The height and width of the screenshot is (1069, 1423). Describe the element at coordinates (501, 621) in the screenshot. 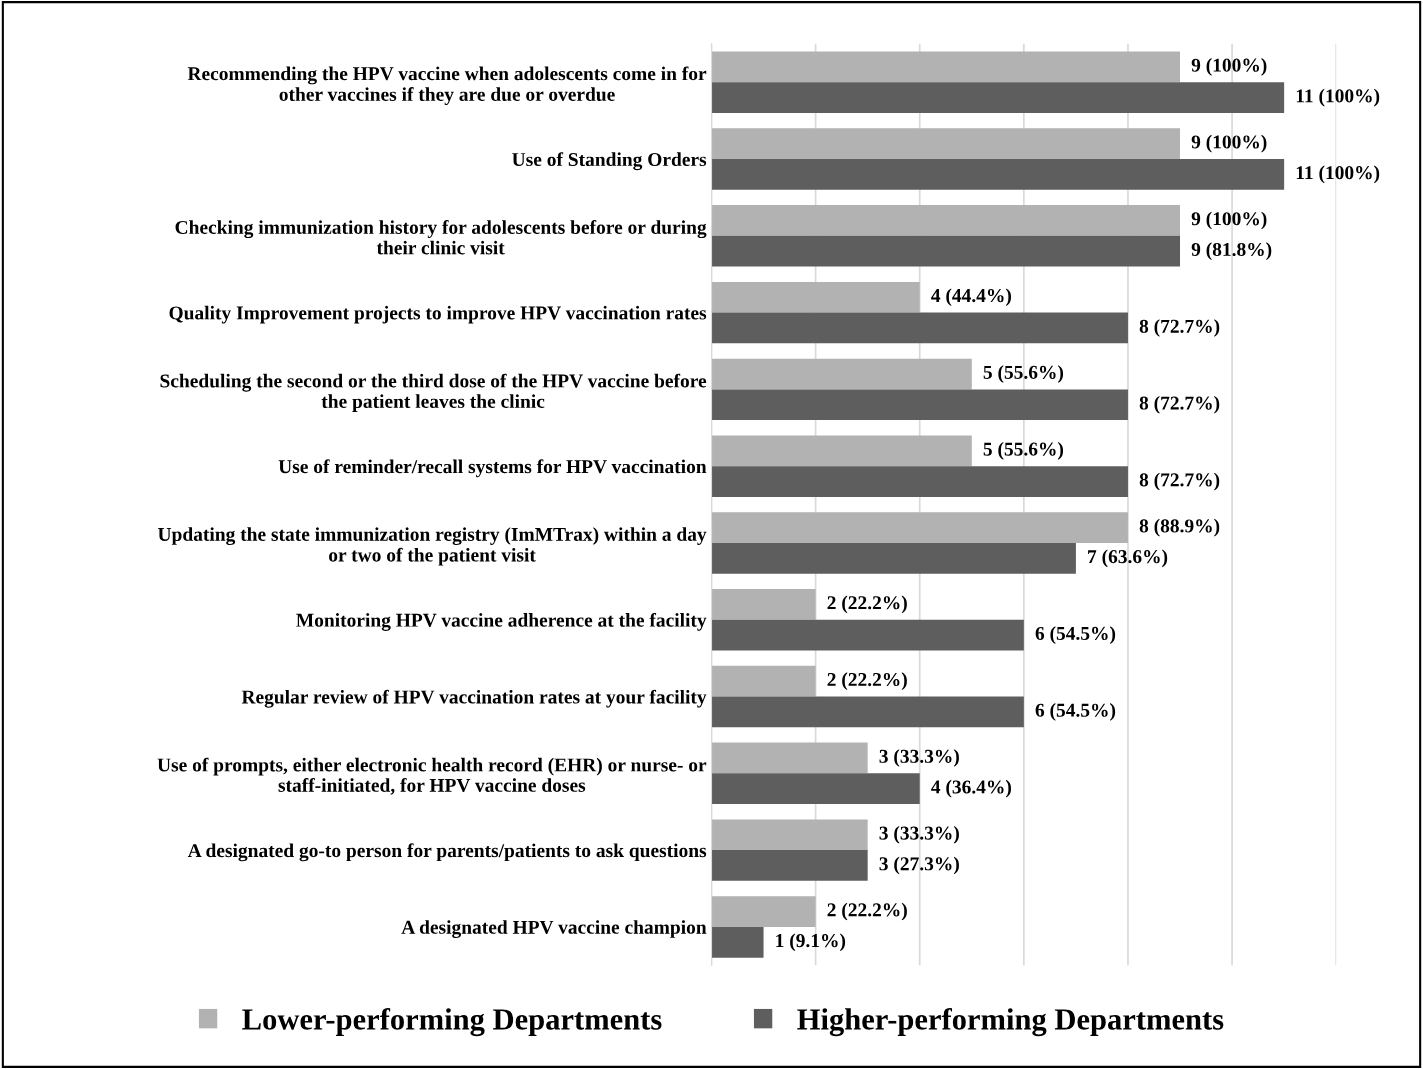

I see `y-tick-label: Monitoring HPV vaccine adherence at the facility` at that location.